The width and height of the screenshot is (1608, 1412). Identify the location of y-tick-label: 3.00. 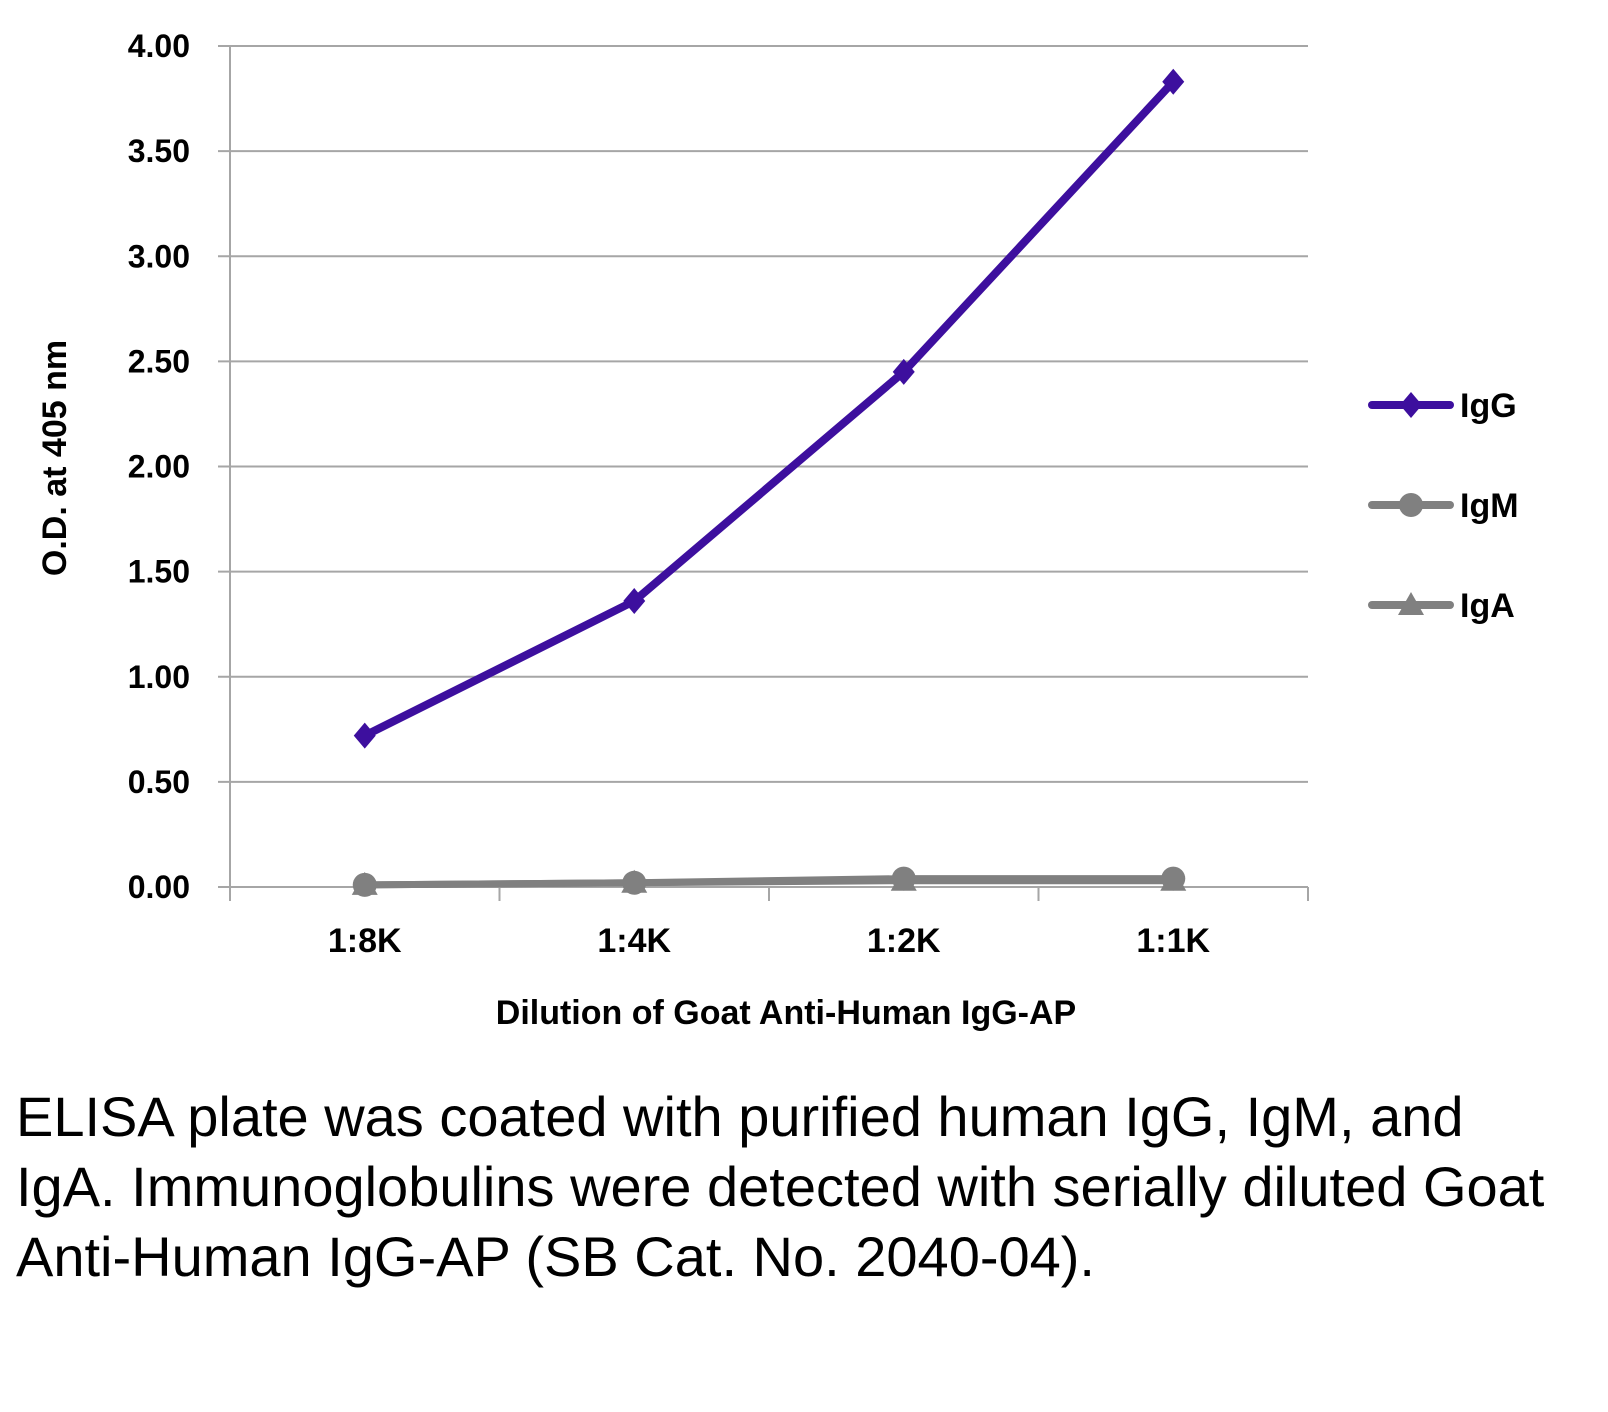
(159, 256).